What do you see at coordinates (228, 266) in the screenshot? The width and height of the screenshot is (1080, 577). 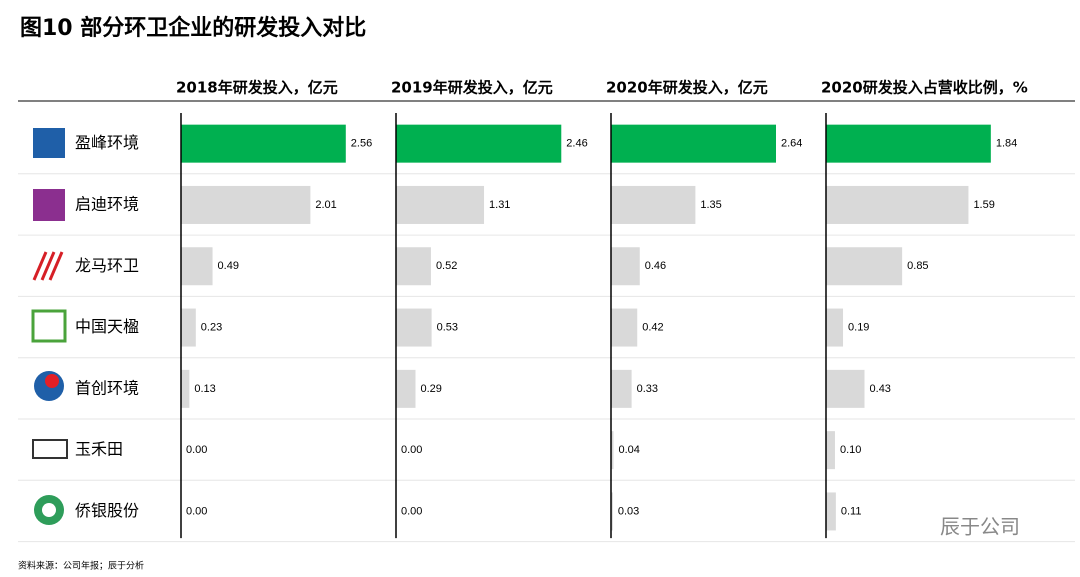 I see `value-label: 0.49` at bounding box center [228, 266].